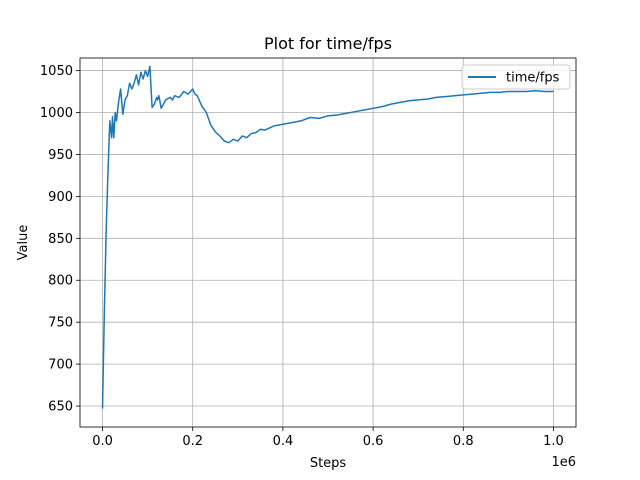 The height and width of the screenshot is (480, 640). I want to click on x-axis-label: Steps, so click(328, 463).